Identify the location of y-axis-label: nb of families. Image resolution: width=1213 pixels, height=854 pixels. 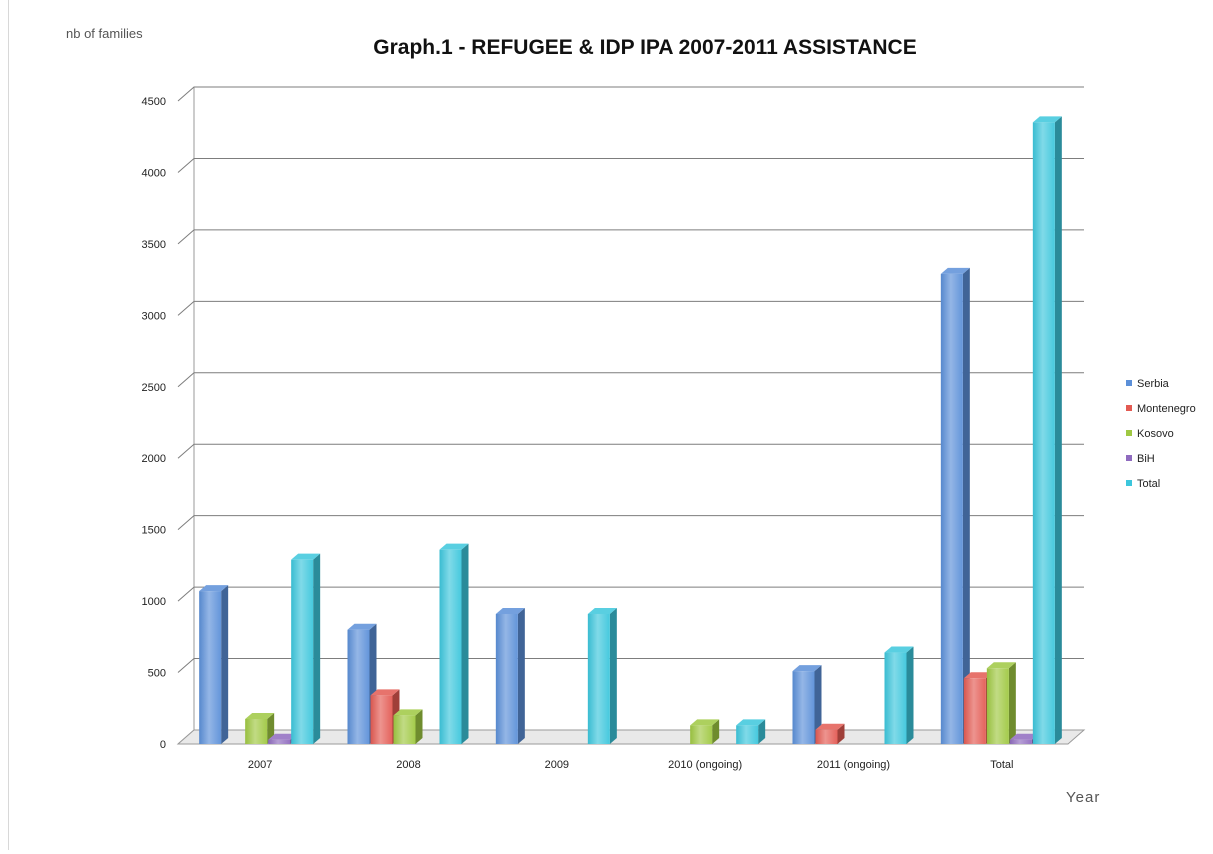
(104, 33).